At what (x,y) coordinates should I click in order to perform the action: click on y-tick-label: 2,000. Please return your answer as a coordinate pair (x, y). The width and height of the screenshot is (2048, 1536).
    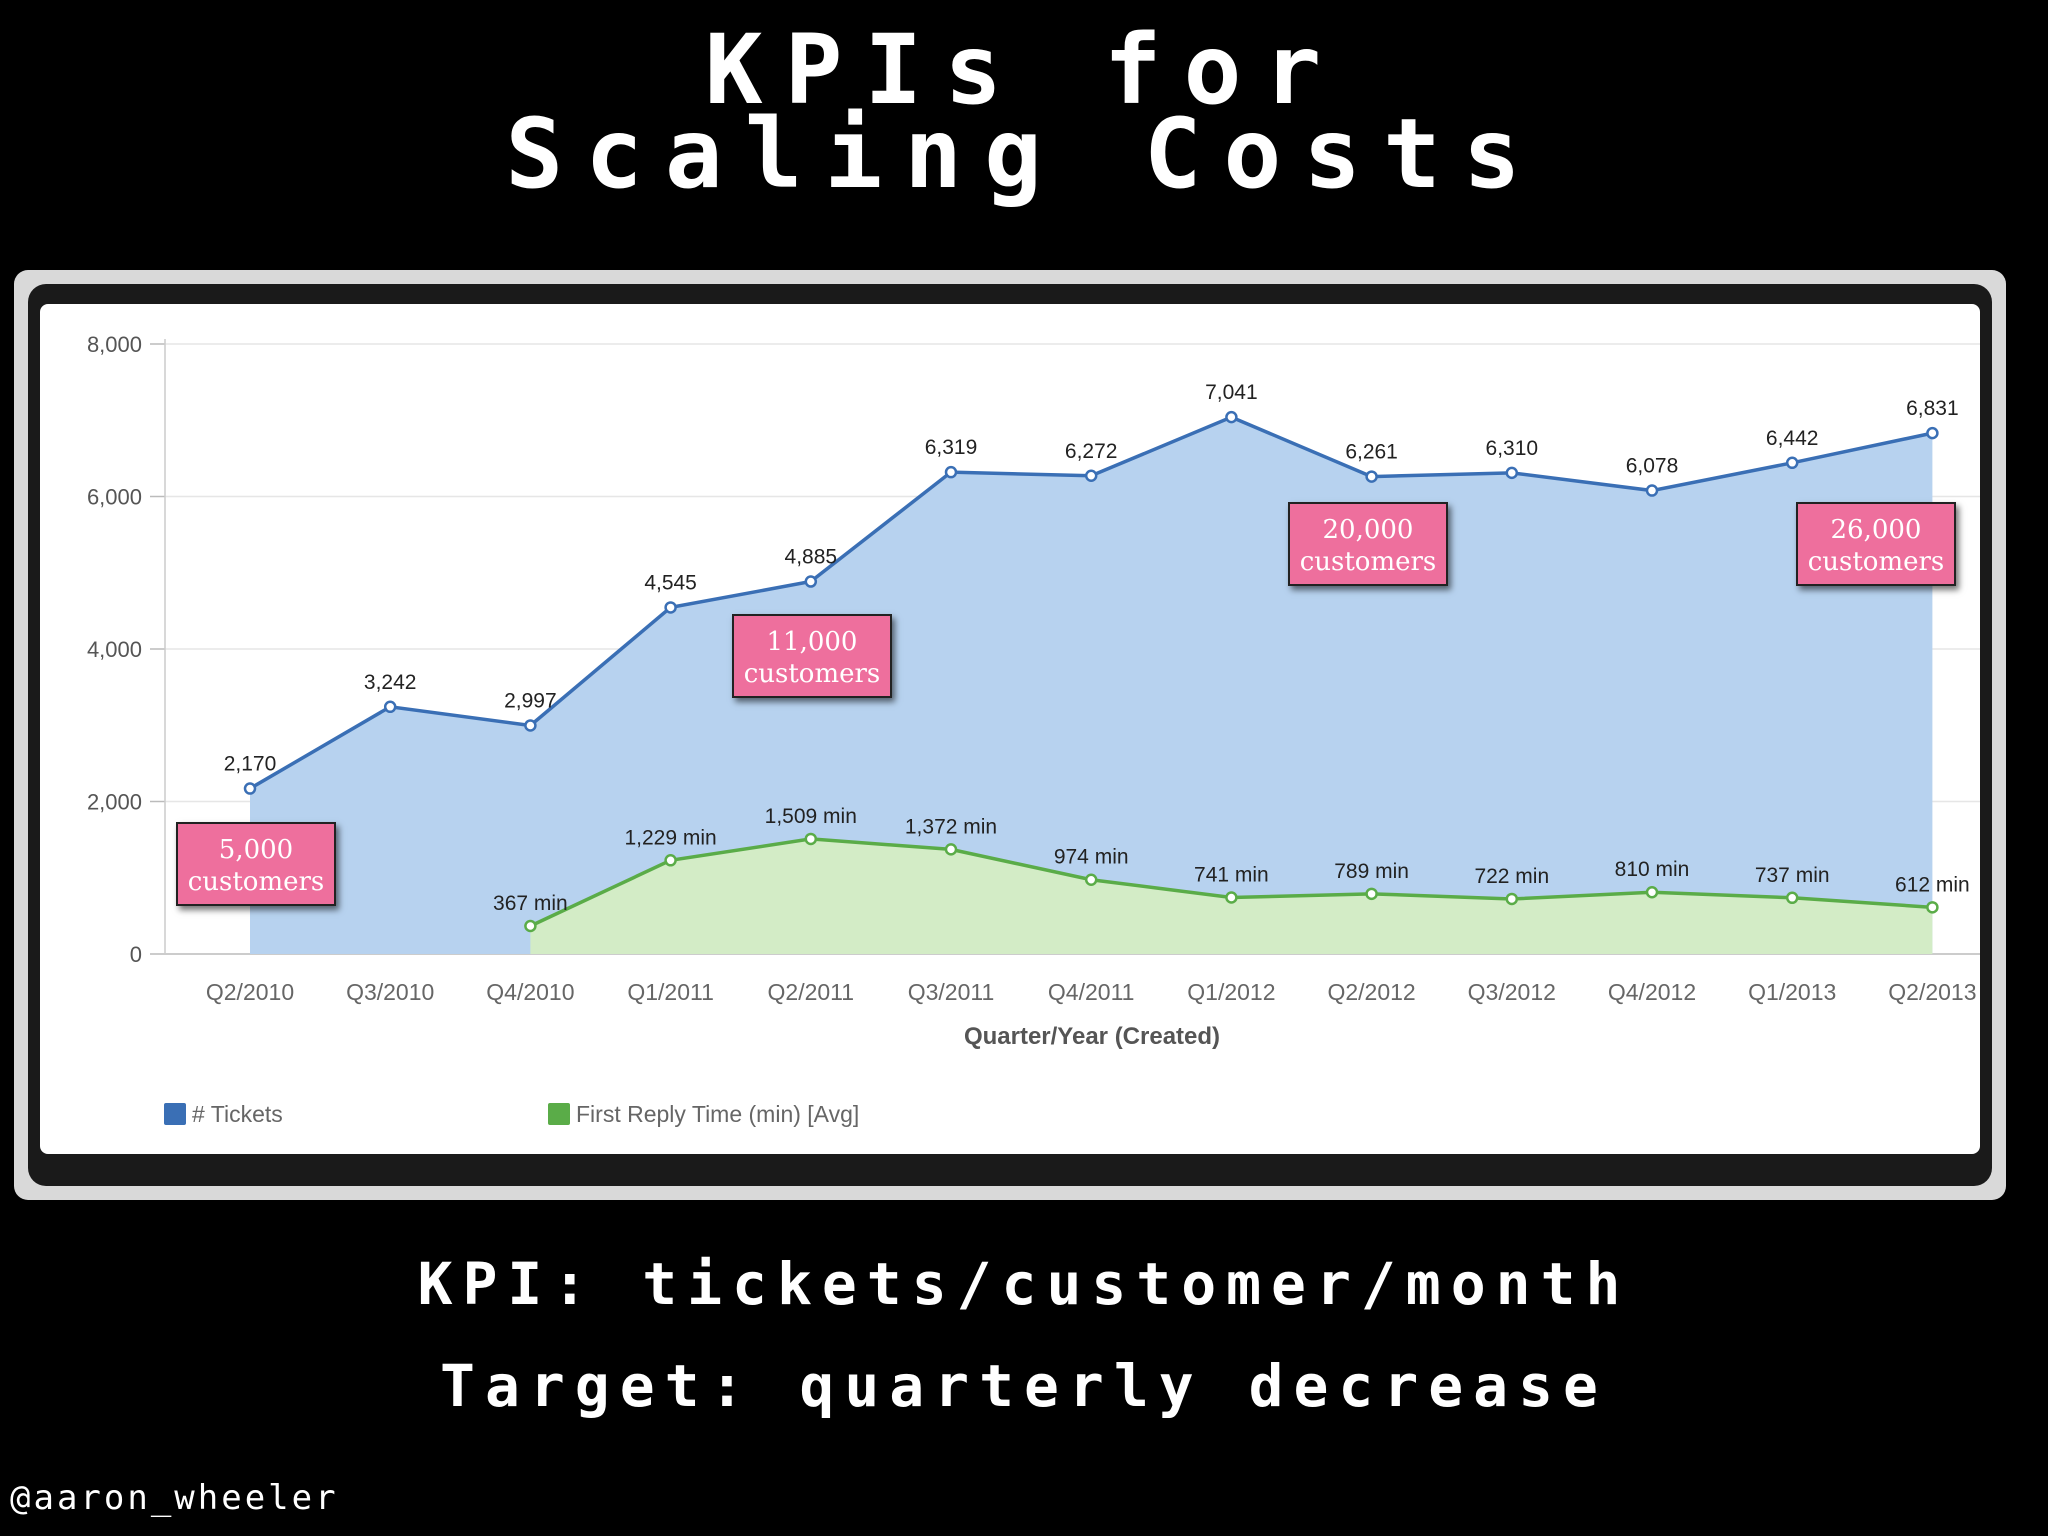
    Looking at the image, I should click on (114, 802).